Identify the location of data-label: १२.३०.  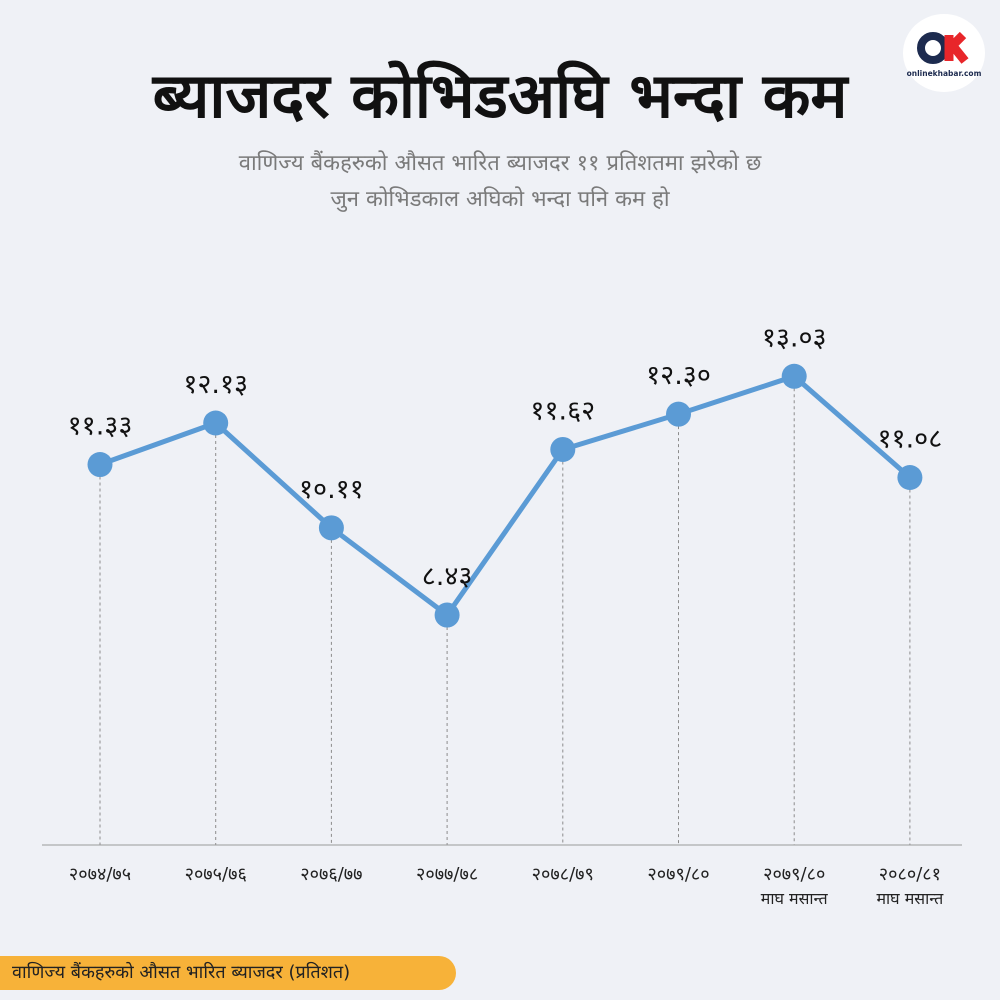
(678, 375).